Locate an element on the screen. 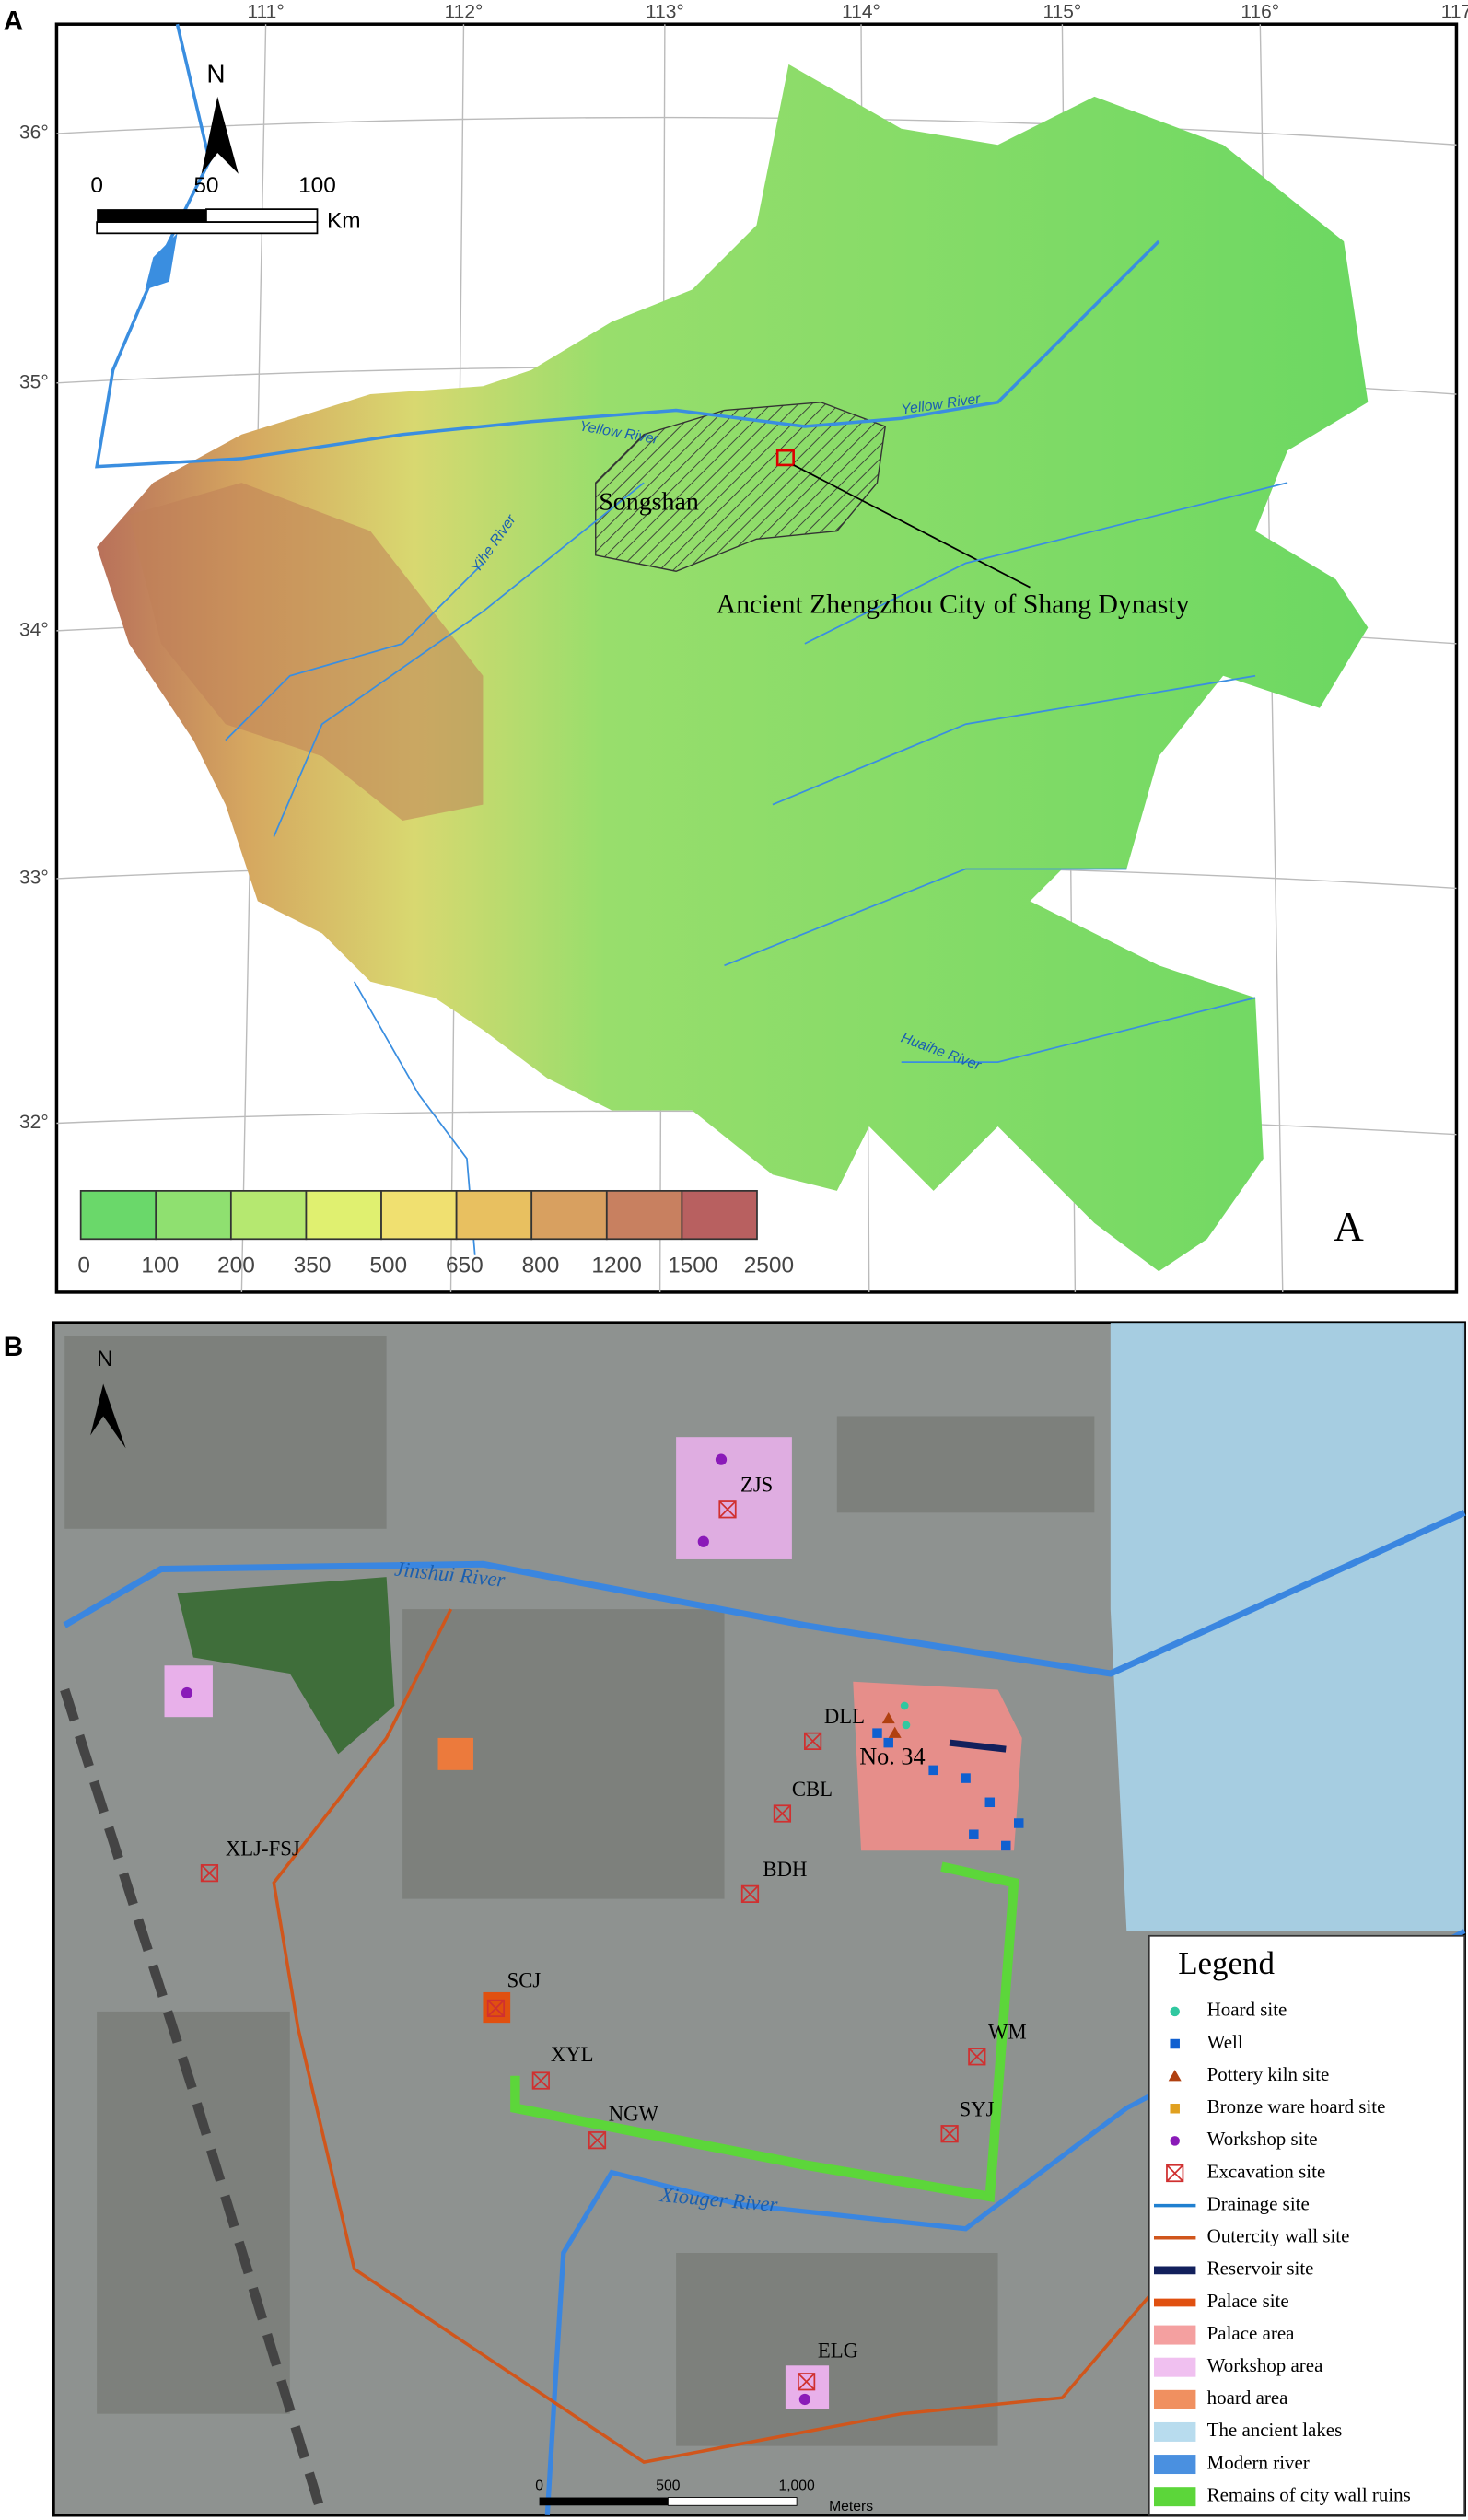  park is located at coordinates (286, 1666).